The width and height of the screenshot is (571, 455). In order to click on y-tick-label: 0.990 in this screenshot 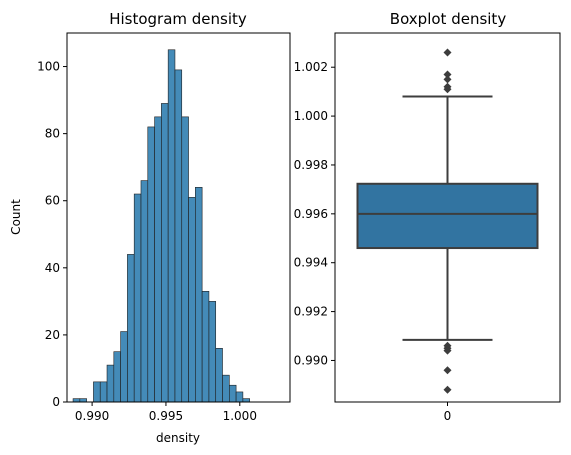, I will do `click(311, 360)`.